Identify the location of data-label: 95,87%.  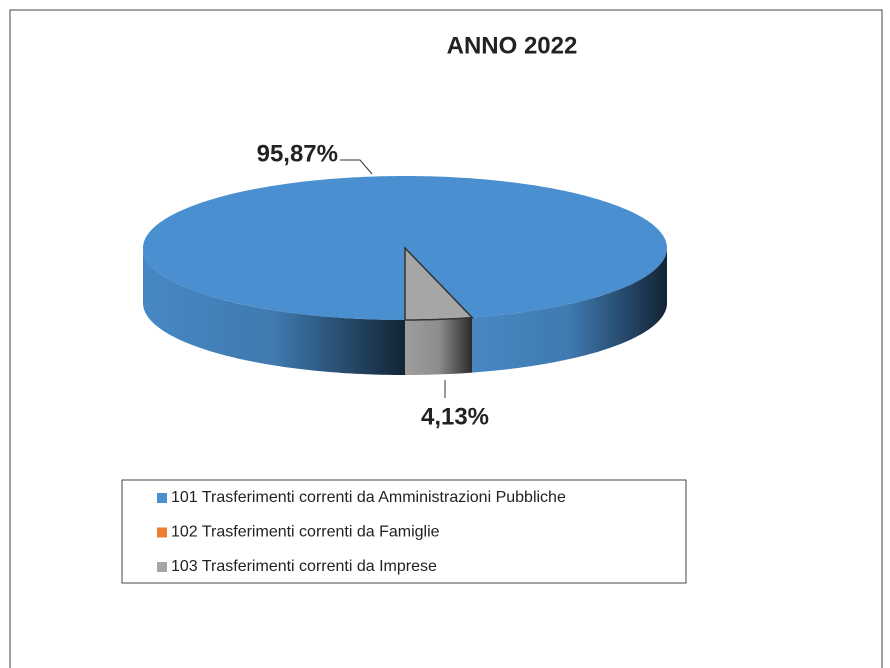
(297, 153).